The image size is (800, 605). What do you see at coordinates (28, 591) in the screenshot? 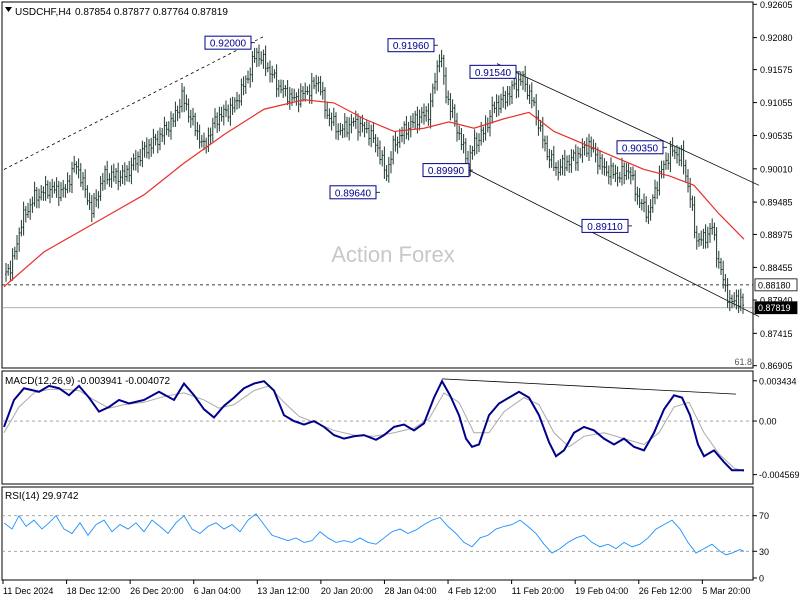
I see `time-tick-label: 11 Dec 2024` at bounding box center [28, 591].